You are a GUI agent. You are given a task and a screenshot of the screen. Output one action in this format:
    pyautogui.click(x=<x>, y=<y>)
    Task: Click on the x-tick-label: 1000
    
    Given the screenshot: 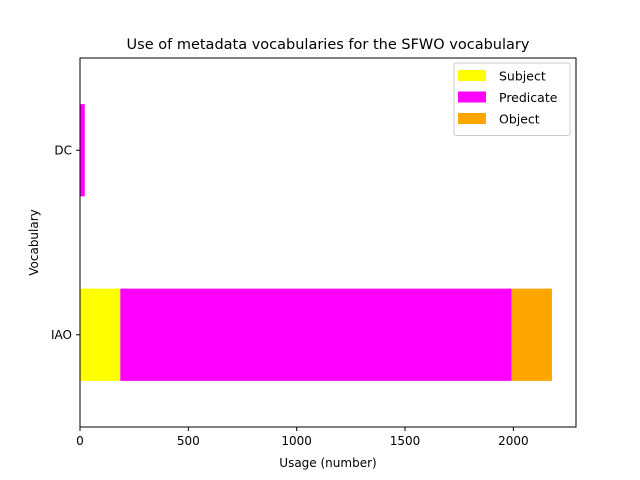 What is the action you would take?
    pyautogui.click(x=296, y=441)
    